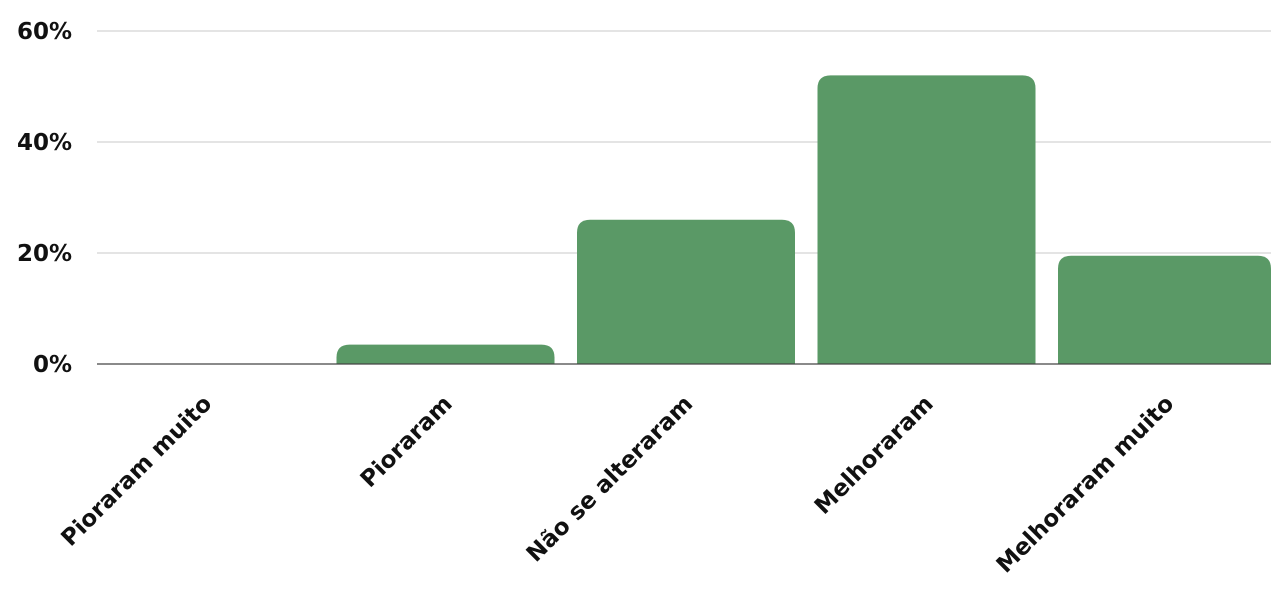 The width and height of the screenshot is (1271, 614). Describe the element at coordinates (44, 143) in the screenshot. I see `y-tick-label: 40%` at that location.